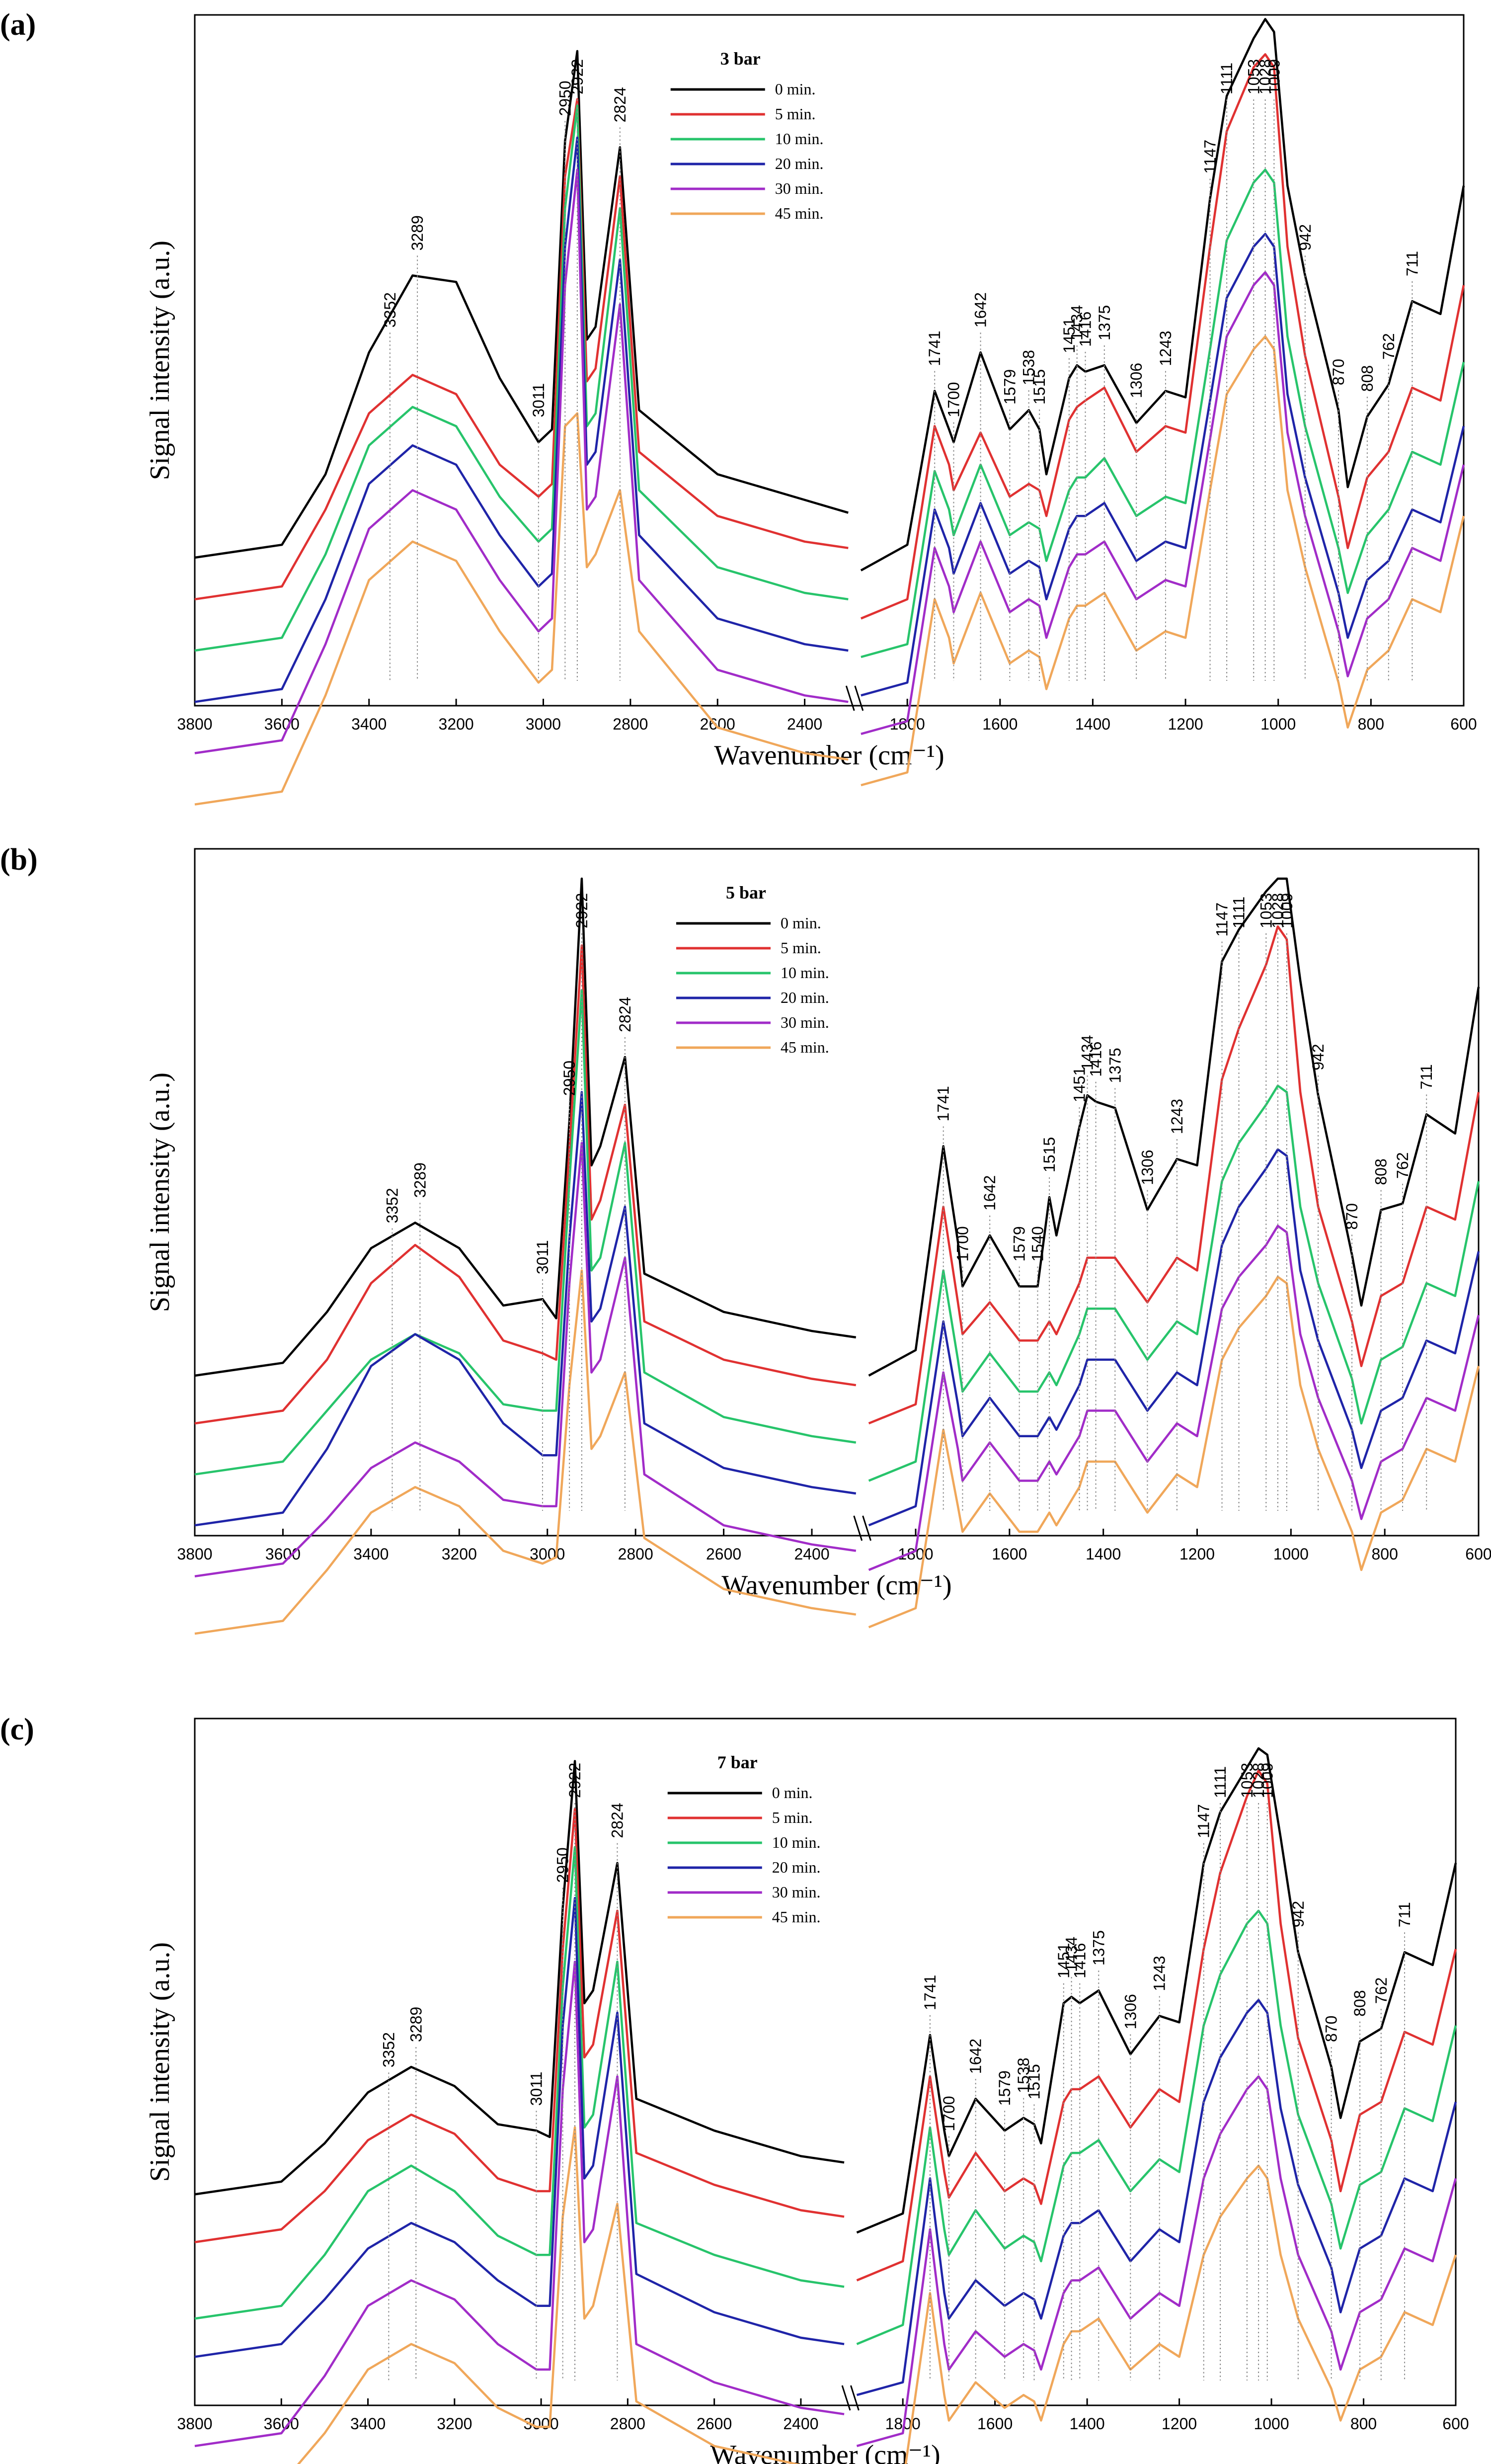  Describe the element at coordinates (417, 233) in the screenshot. I see `peak-label: 3289` at that location.